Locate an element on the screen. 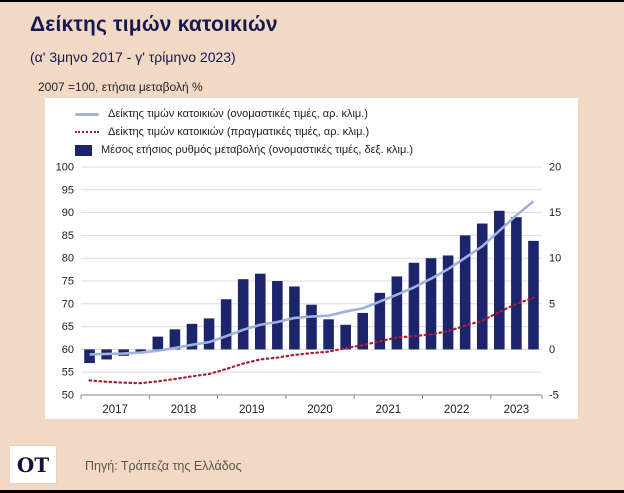 The image size is (624, 493). page-subtitle: (α' 3μηνο 2017 - γ' τρίμηνο 2023) is located at coordinates (133, 57).